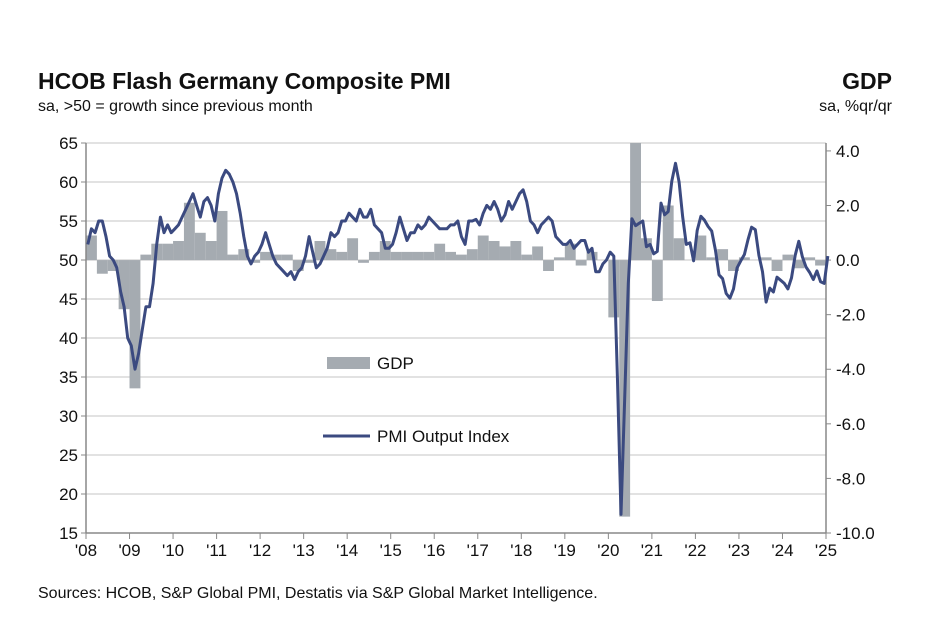  Describe the element at coordinates (782, 550) in the screenshot. I see `x-tick-label: '24` at that location.